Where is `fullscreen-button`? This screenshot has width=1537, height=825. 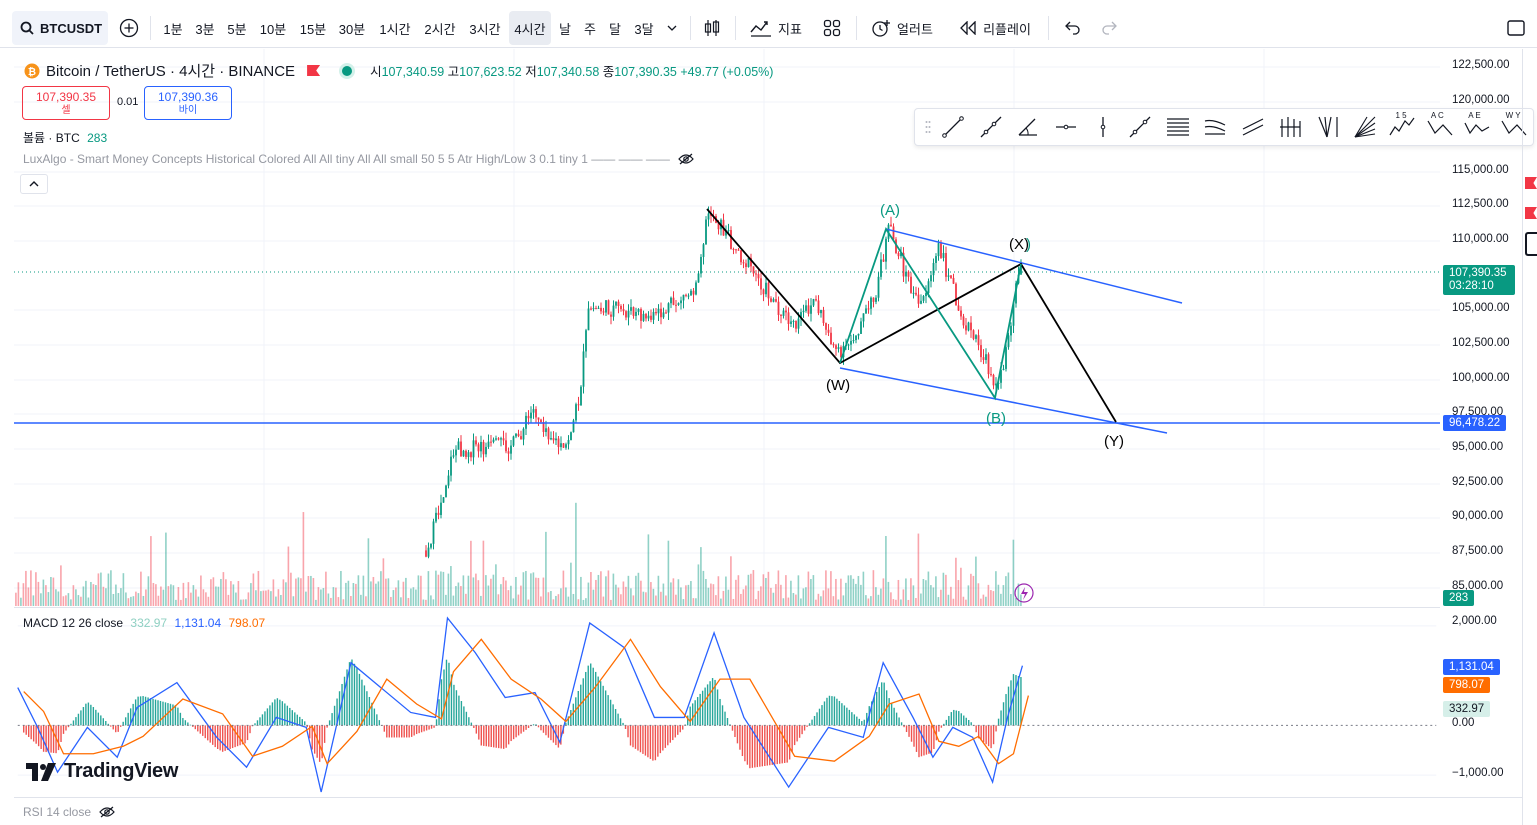
fullscreen-button is located at coordinates (1516, 28).